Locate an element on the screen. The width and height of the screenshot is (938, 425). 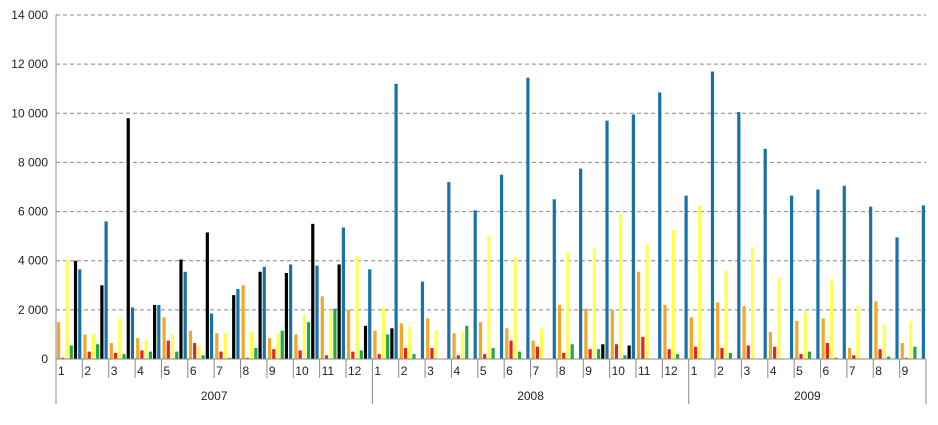
y-tick-label: 6 000 is located at coordinates (33, 212).